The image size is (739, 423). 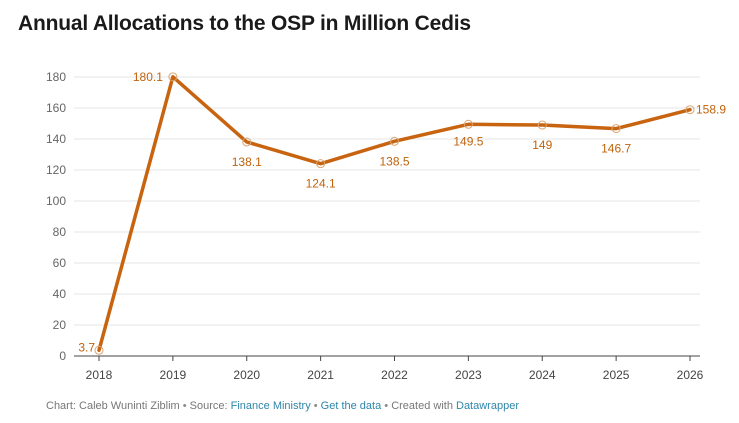 I want to click on datawrapper-link: Datawrapper, so click(x=487, y=406).